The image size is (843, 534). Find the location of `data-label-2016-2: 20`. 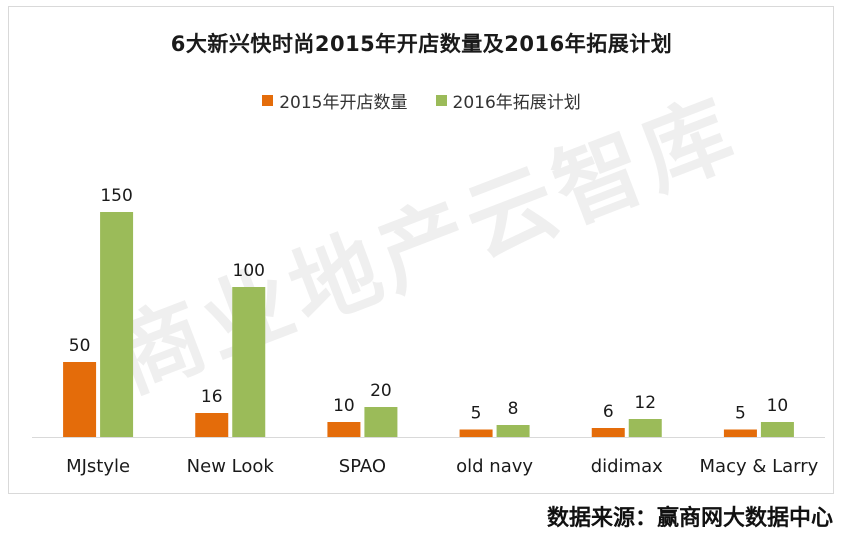

data-label-2016-2: 20 is located at coordinates (381, 391).